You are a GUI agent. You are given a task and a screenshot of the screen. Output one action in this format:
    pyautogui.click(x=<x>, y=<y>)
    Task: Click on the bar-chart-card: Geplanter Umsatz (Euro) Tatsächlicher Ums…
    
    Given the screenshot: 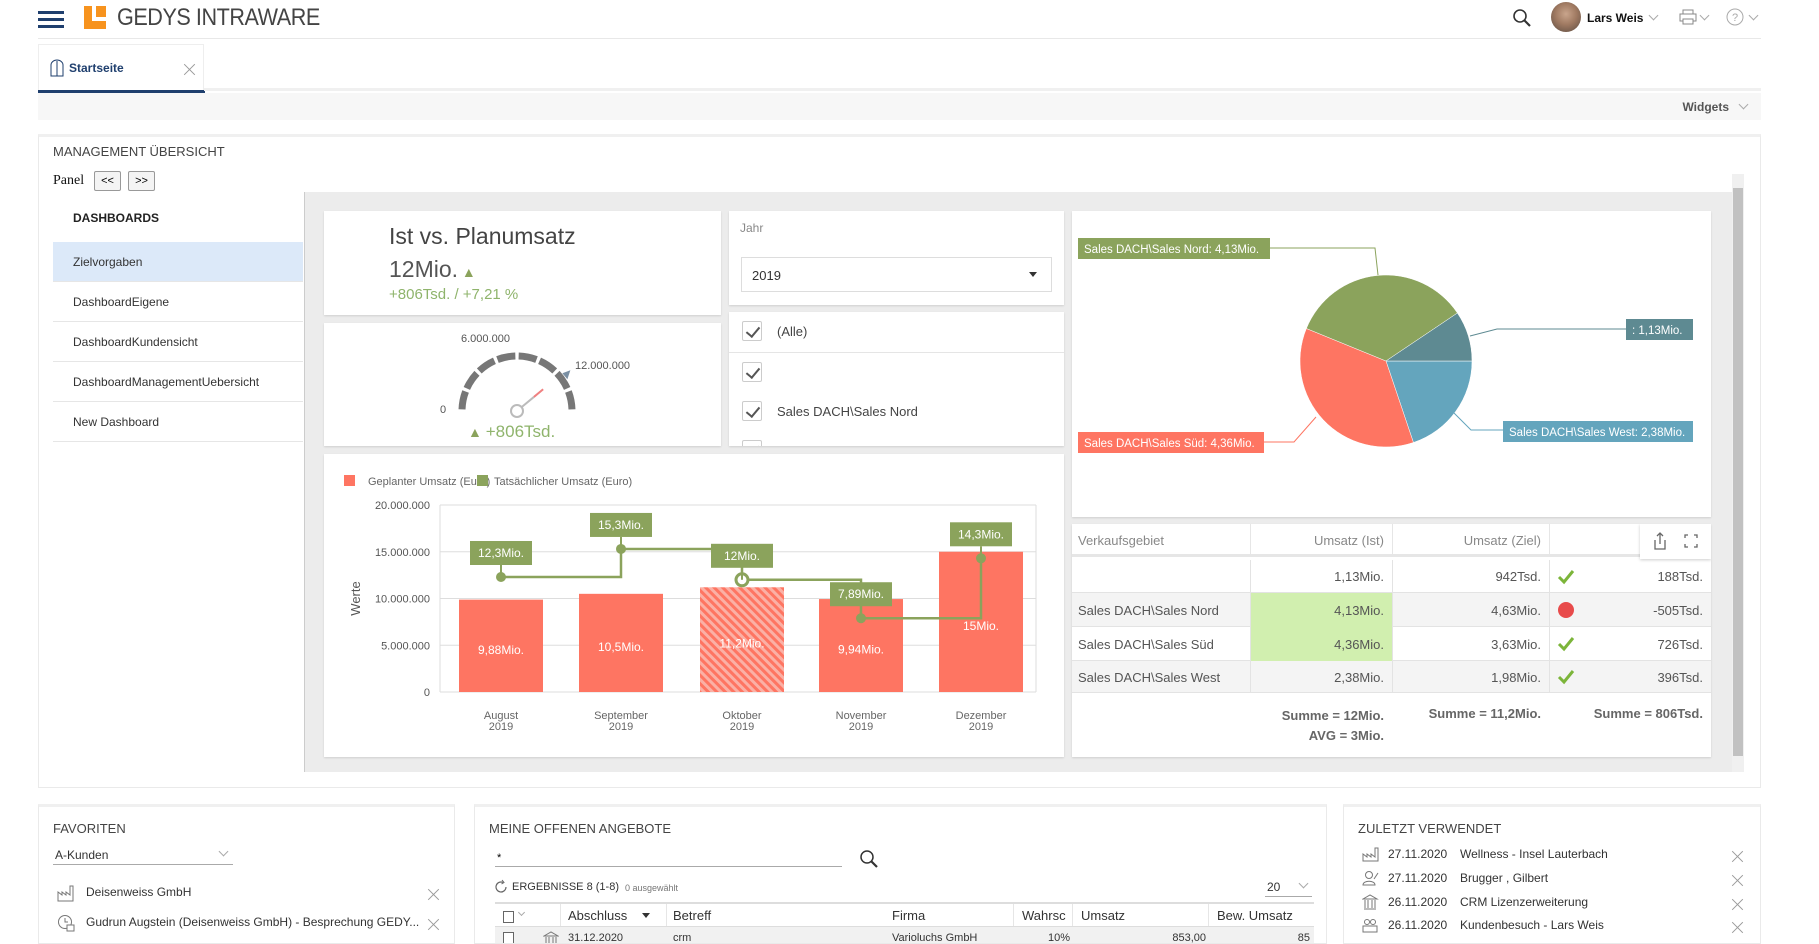 What is the action you would take?
    pyautogui.click(x=694, y=605)
    